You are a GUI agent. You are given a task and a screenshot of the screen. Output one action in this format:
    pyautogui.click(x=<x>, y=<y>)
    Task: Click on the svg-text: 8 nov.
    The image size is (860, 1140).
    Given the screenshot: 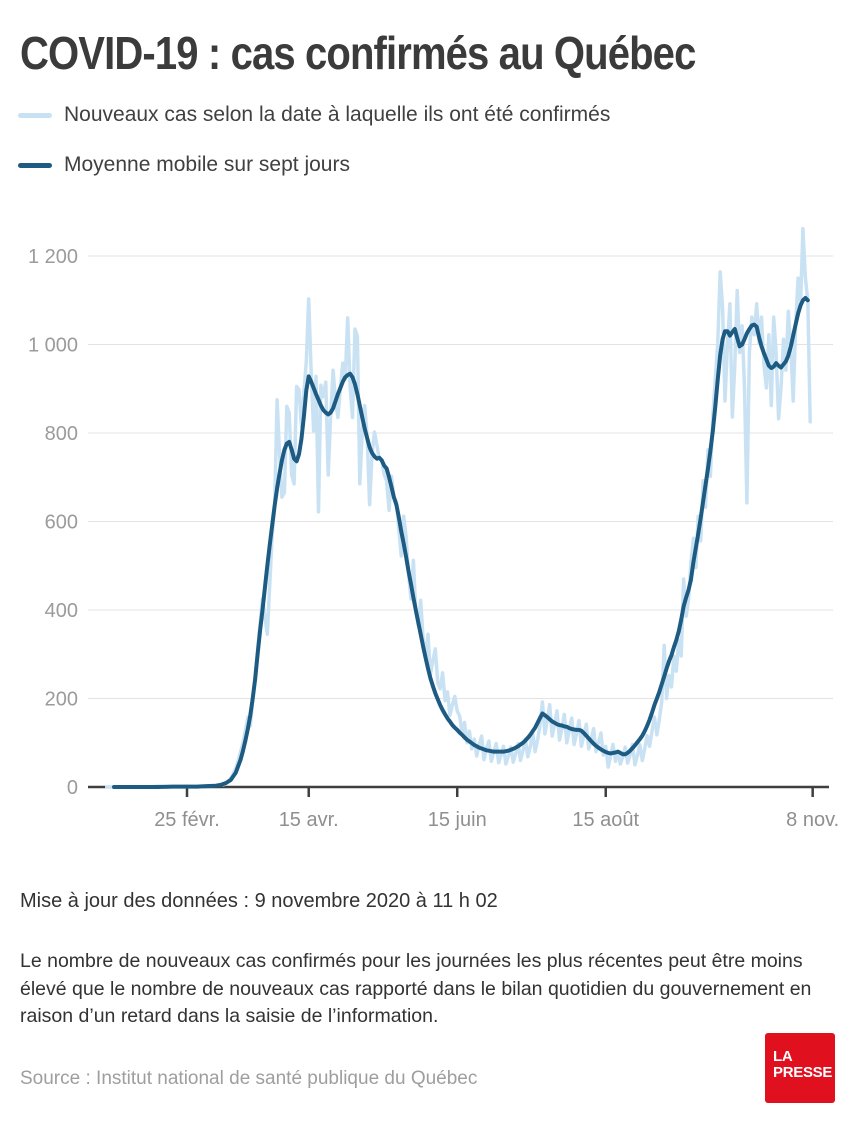 What is the action you would take?
    pyautogui.click(x=812, y=820)
    